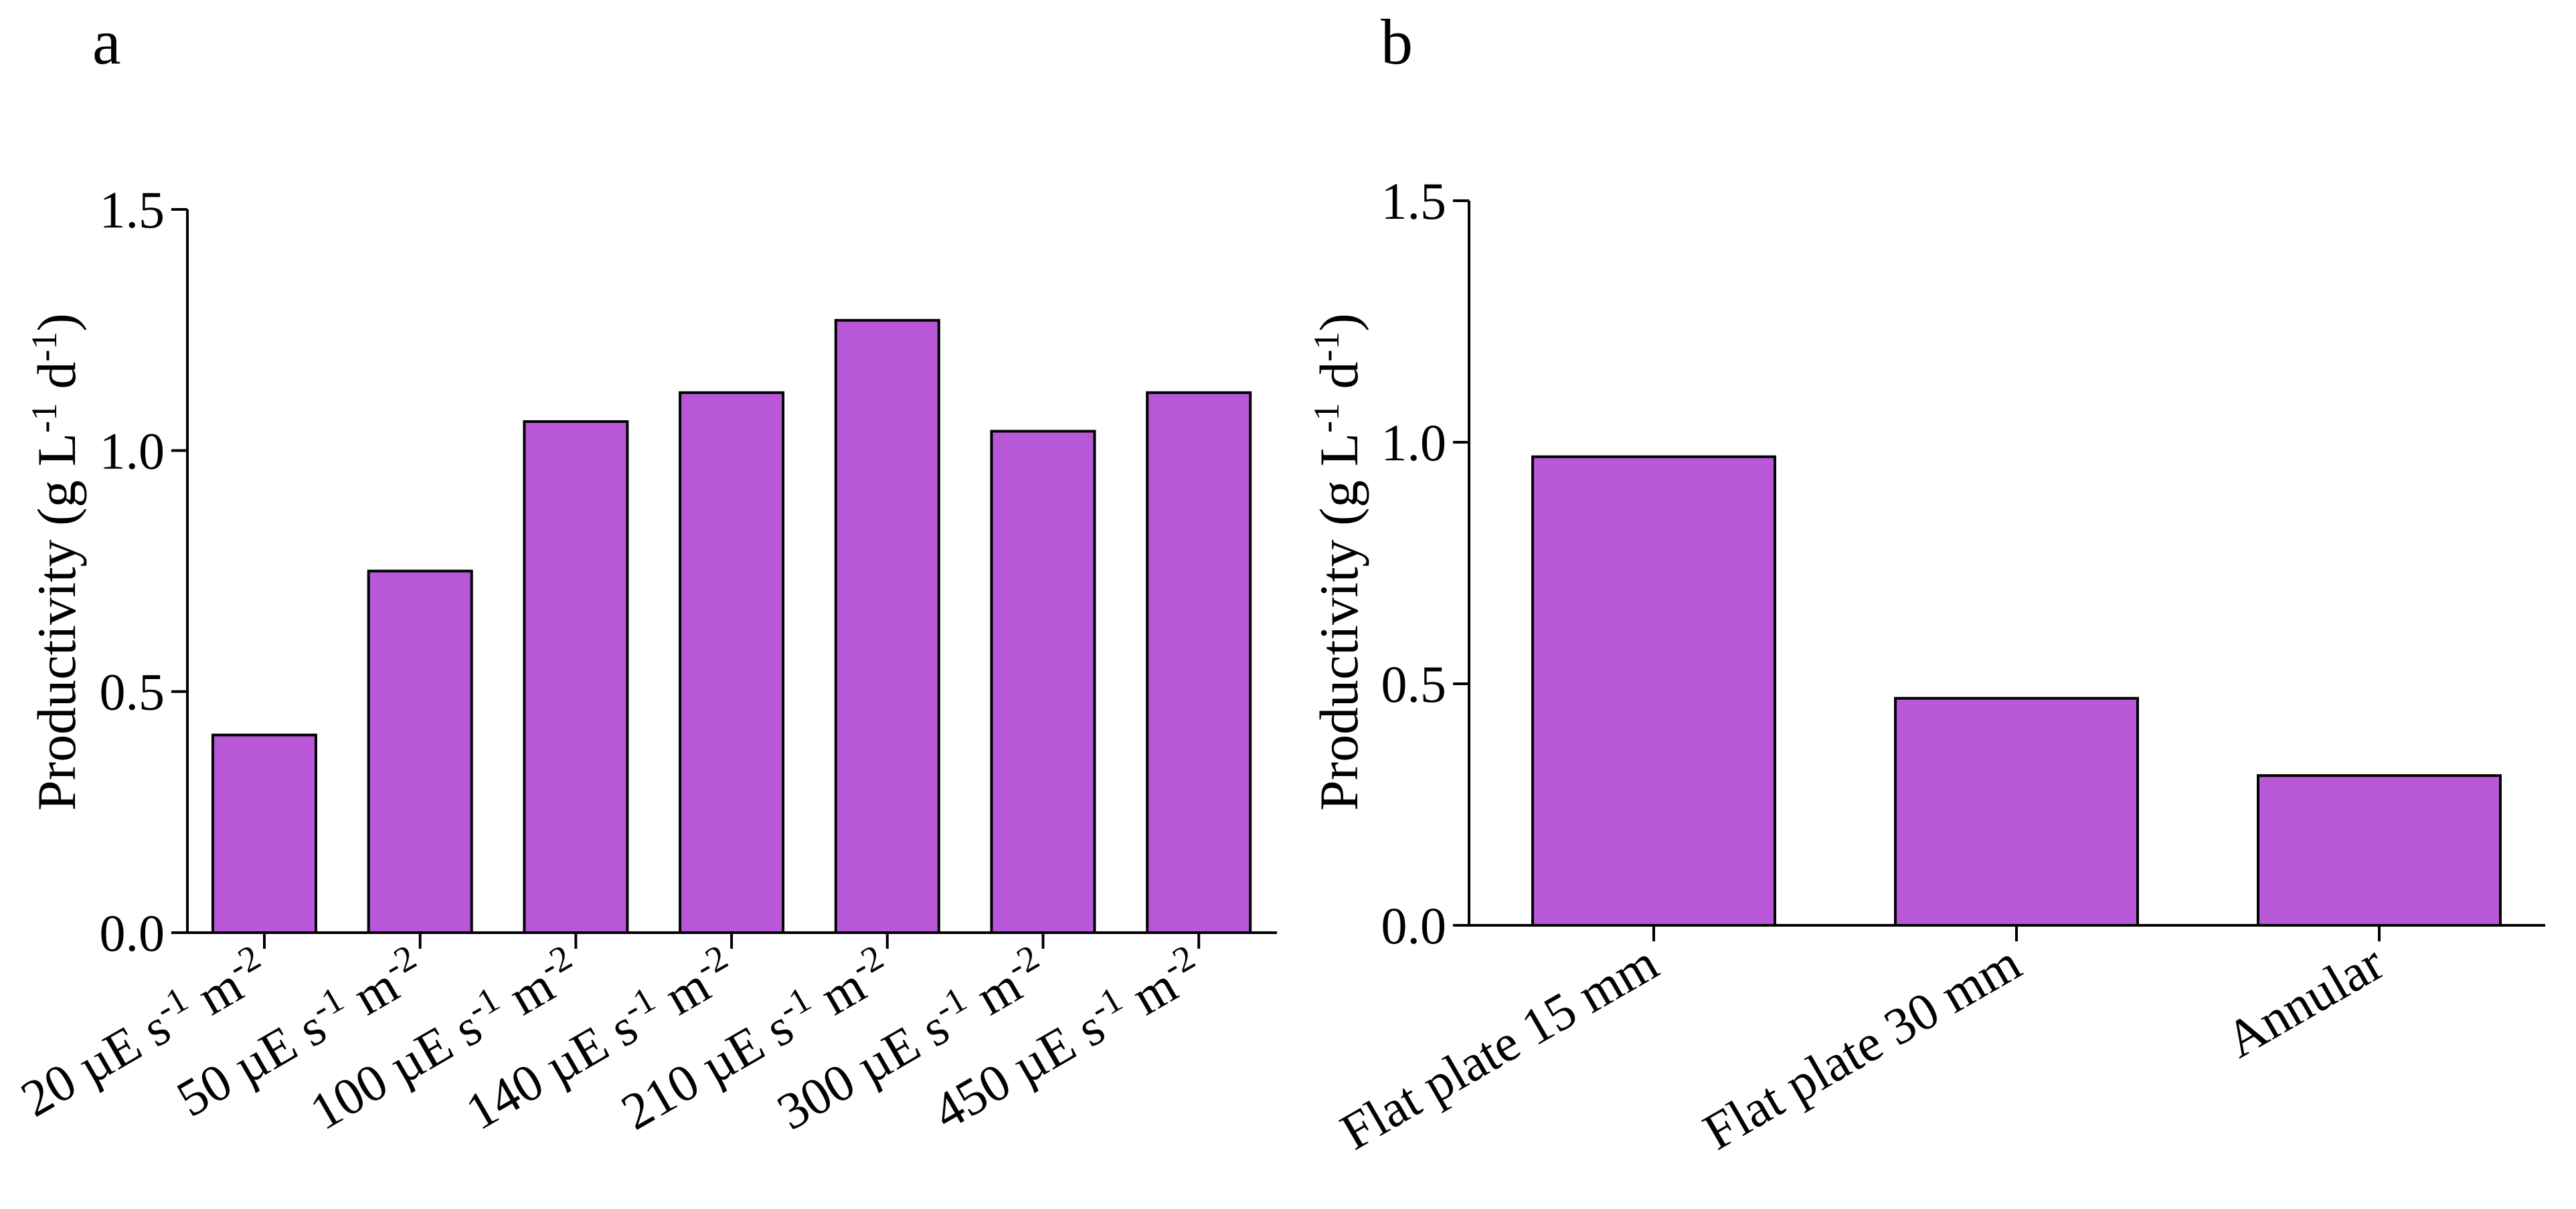 Image resolution: width=2576 pixels, height=1209 pixels. I want to click on panel-a-ytick-label-2: 0.5, so click(132, 692).